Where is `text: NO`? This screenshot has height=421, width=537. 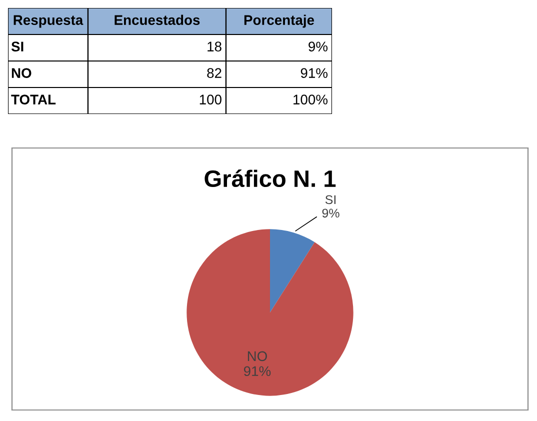 text: NO is located at coordinates (22, 73).